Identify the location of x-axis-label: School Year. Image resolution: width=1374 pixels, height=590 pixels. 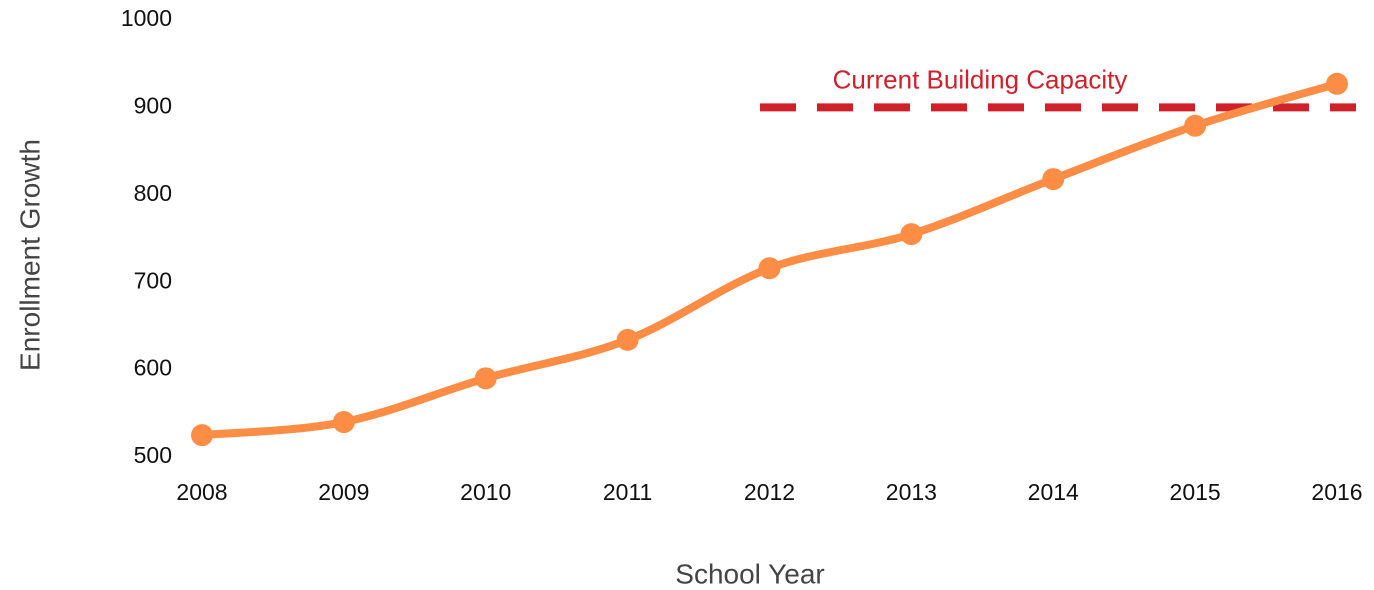
(749, 573).